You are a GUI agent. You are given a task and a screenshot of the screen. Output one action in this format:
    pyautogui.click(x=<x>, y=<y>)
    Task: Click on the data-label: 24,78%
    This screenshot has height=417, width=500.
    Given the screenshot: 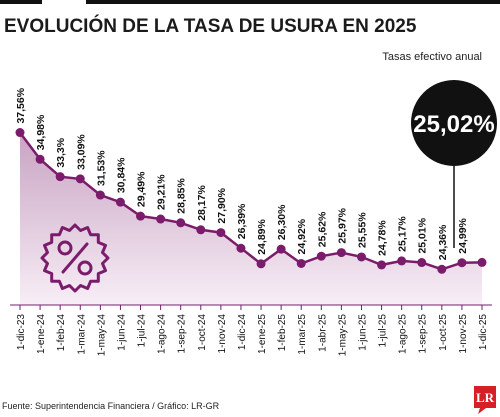 What is the action you would take?
    pyautogui.click(x=383, y=238)
    